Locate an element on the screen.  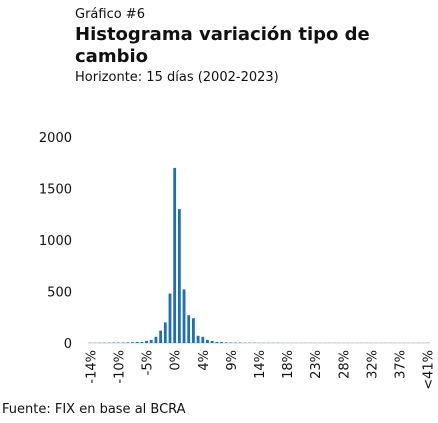
x-tick-label: -5% is located at coordinates (148, 362).